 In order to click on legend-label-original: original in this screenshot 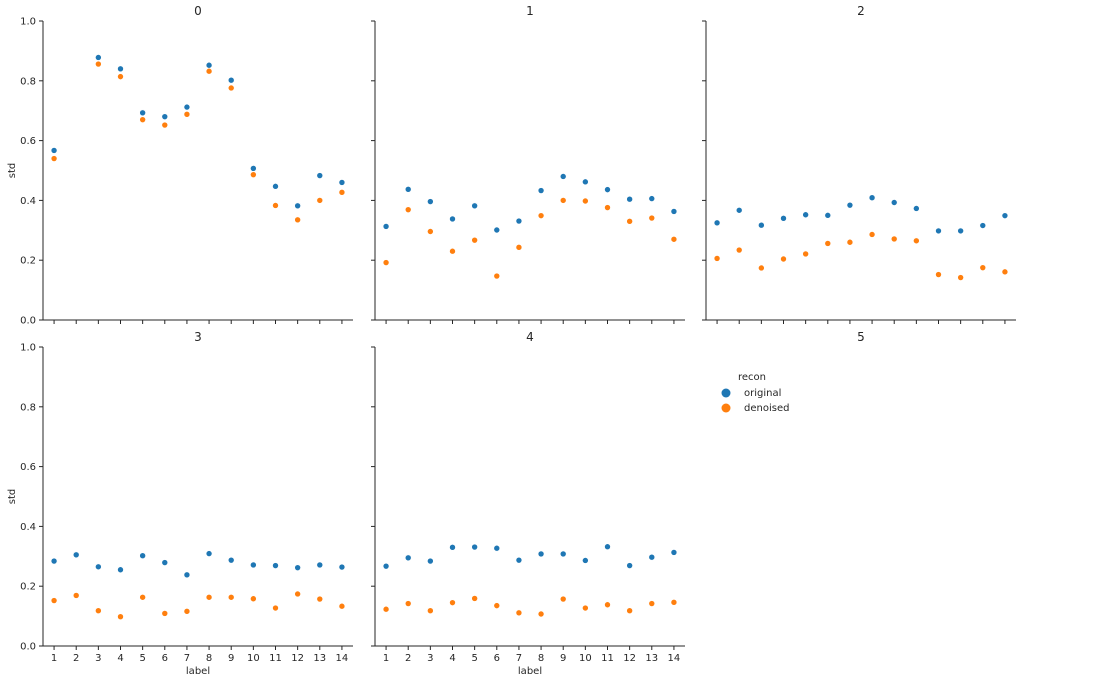, I will do `click(762, 393)`.